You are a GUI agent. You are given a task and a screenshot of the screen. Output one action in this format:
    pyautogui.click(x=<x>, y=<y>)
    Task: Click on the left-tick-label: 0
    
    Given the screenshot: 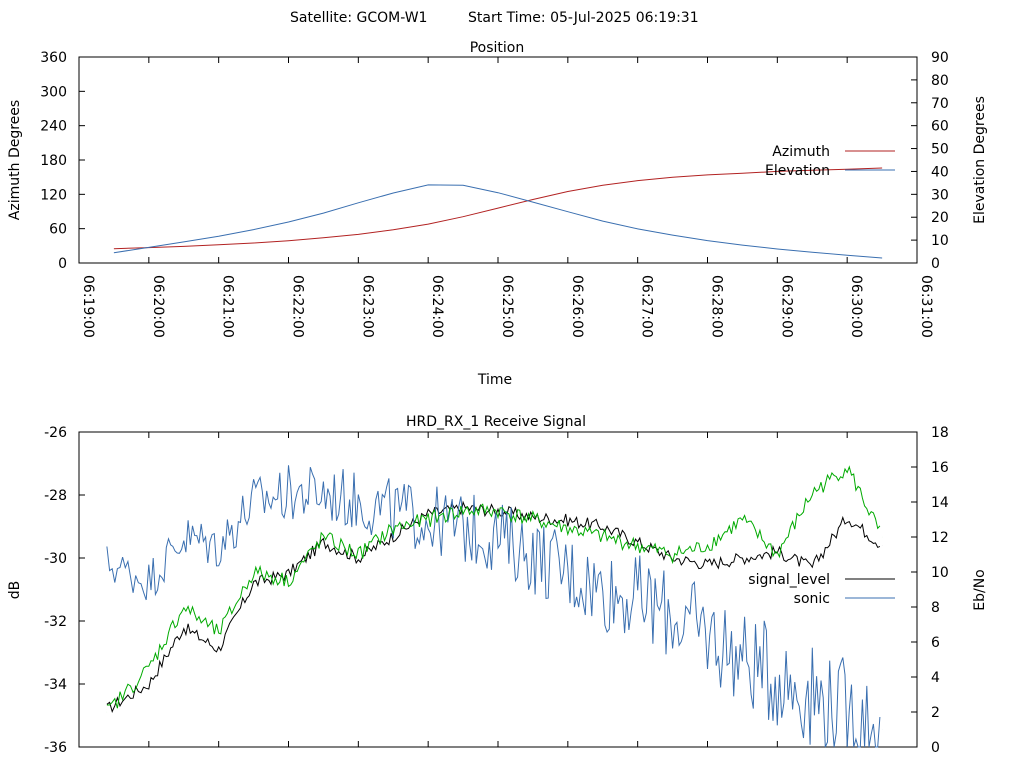 What is the action you would take?
    pyautogui.click(x=62, y=264)
    